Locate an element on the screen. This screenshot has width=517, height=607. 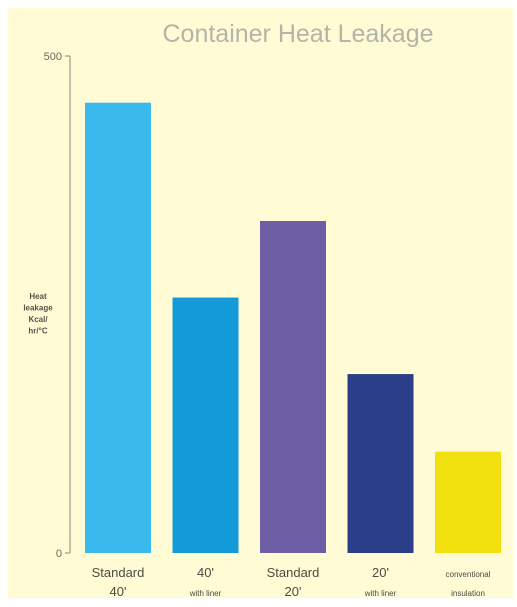
x-tick-label: 20' is located at coordinates (380, 572).